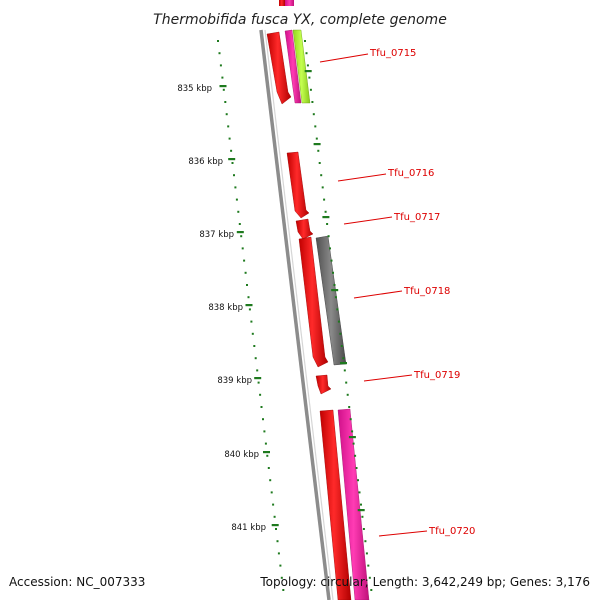 This screenshot has width=600, height=600. What do you see at coordinates (286, 3) in the screenshot?
I see `gene-fragment-top` at bounding box center [286, 3].